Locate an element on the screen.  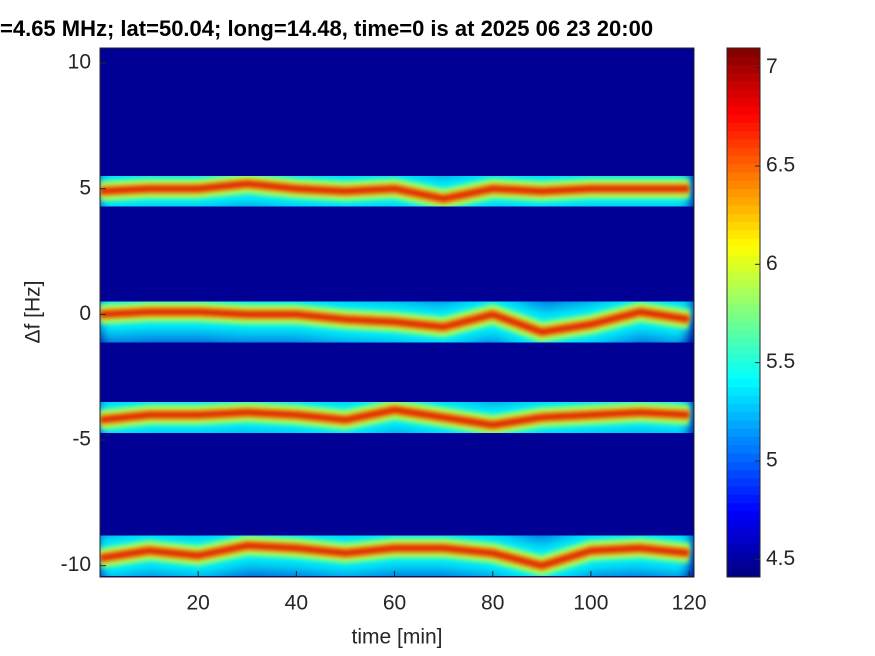
colorbar-tick-label: 4.5 is located at coordinates (780, 558).